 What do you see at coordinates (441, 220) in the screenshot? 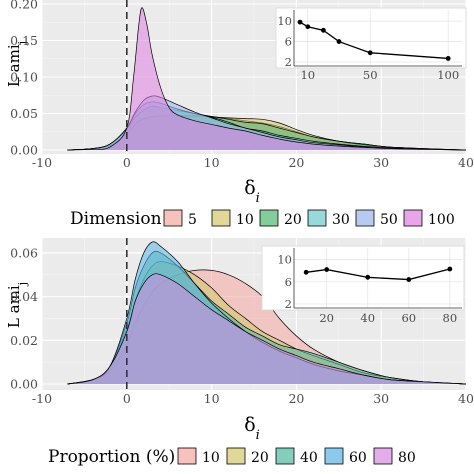
I see `top-legend-label-100: 100` at bounding box center [441, 220].